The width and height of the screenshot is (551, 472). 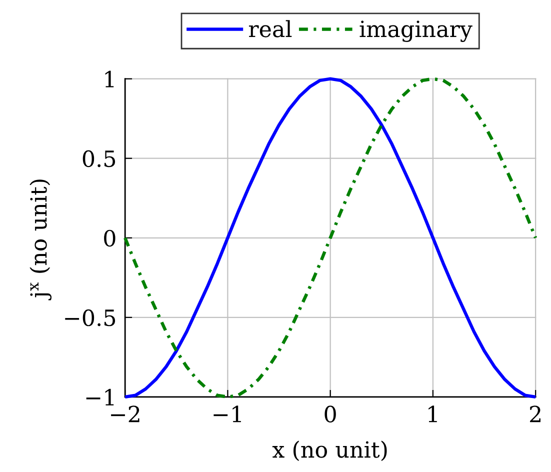 I want to click on legend-label: real, so click(x=270, y=29).